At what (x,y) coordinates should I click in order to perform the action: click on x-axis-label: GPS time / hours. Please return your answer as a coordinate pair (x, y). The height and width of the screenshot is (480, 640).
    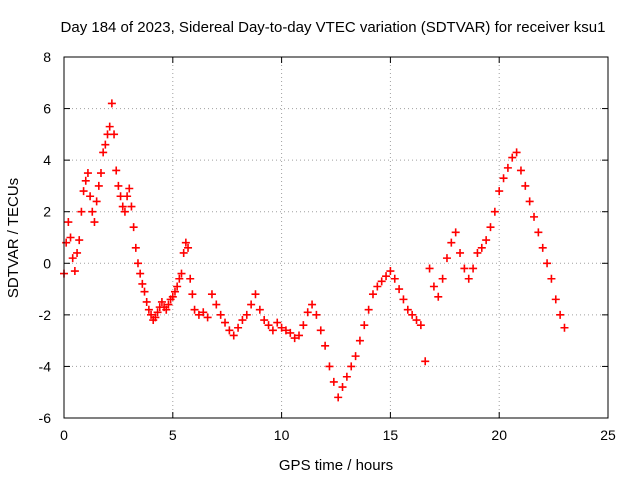
    Looking at the image, I should click on (336, 465).